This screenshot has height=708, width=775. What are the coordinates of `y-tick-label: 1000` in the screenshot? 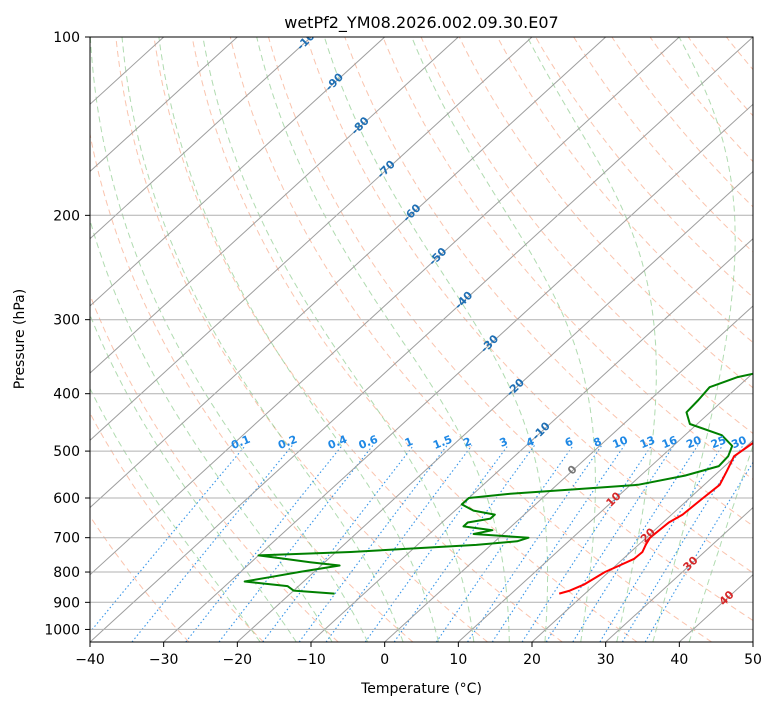 It's located at (62, 630).